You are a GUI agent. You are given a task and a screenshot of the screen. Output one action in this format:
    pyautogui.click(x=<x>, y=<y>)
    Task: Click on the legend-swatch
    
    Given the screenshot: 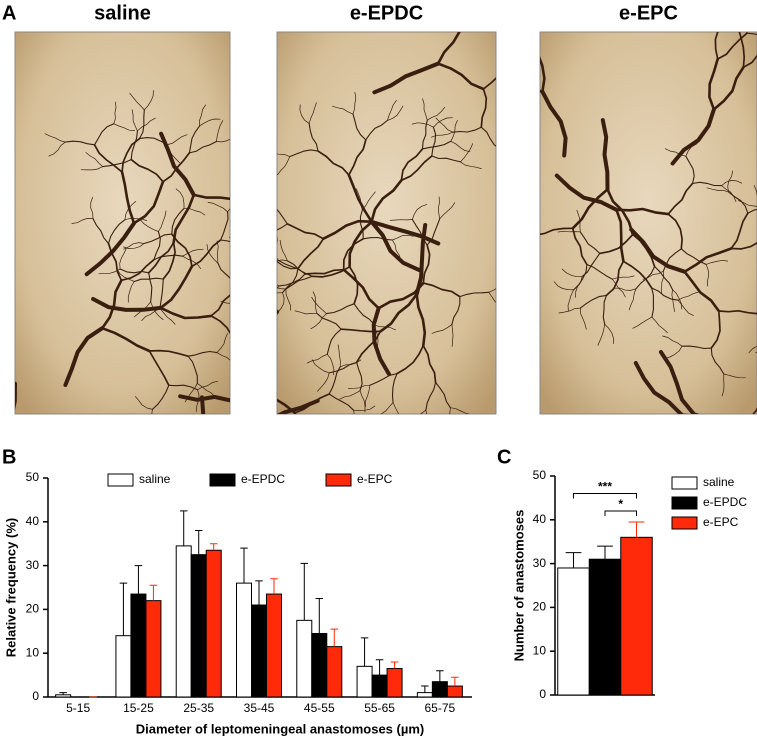 What is the action you would take?
    pyautogui.click(x=684, y=483)
    